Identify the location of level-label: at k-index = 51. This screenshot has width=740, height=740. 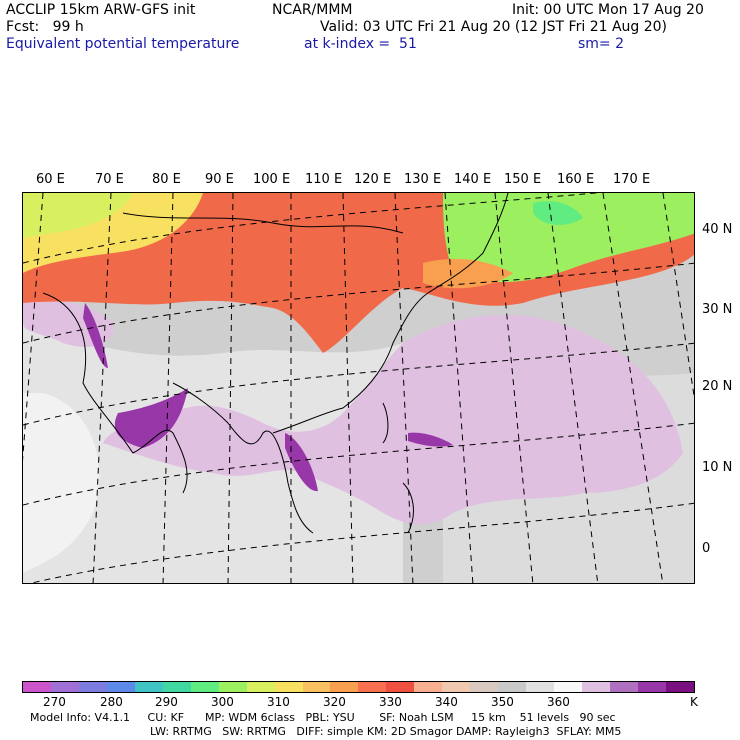
(360, 44).